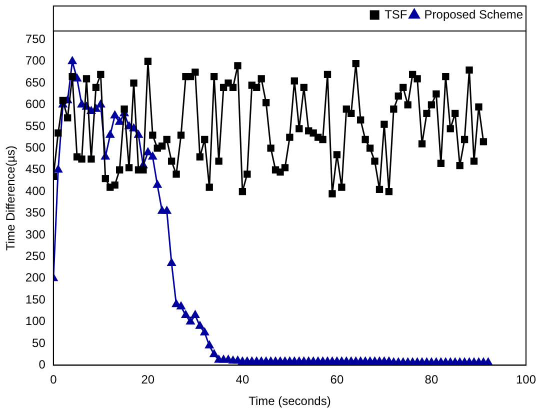 This screenshot has height=413, width=539. I want to click on x-tick-label: 0, so click(54, 379).